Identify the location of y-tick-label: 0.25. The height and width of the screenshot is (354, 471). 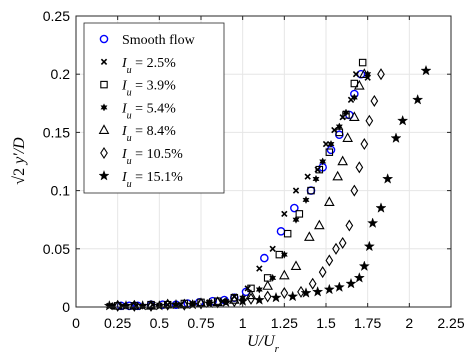
(56, 16).